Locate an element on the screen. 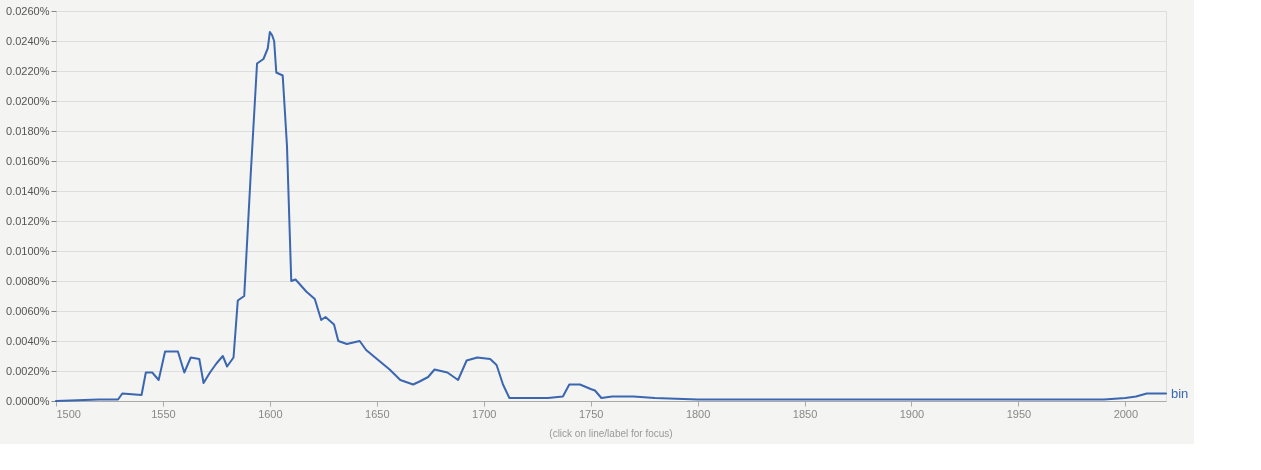  x-tick-label: 1600 is located at coordinates (270, 413).